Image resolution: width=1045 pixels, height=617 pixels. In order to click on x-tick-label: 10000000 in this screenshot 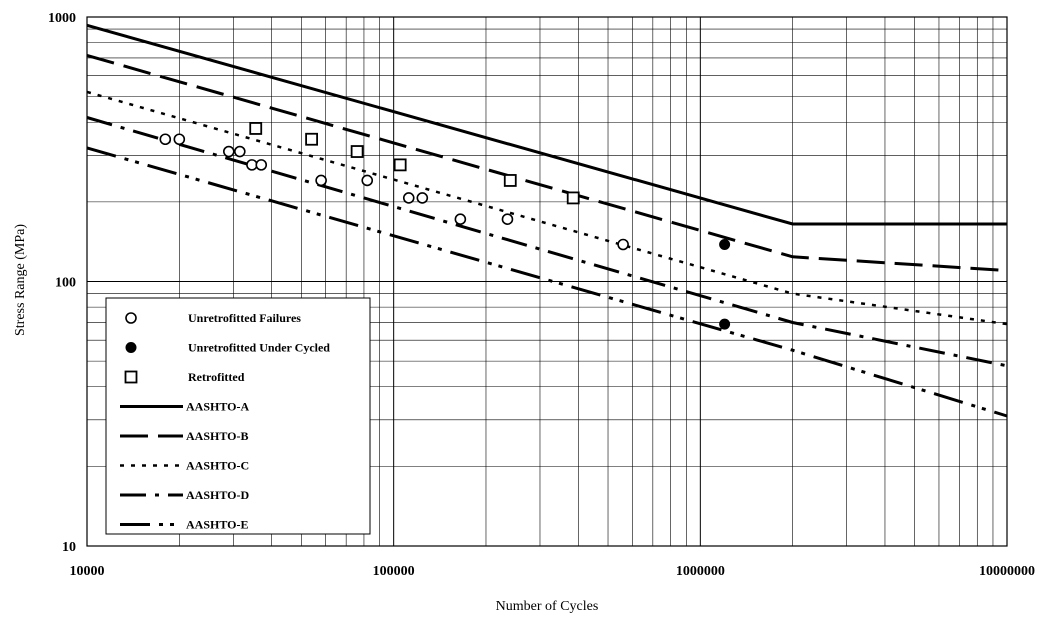, I will do `click(1007, 571)`.